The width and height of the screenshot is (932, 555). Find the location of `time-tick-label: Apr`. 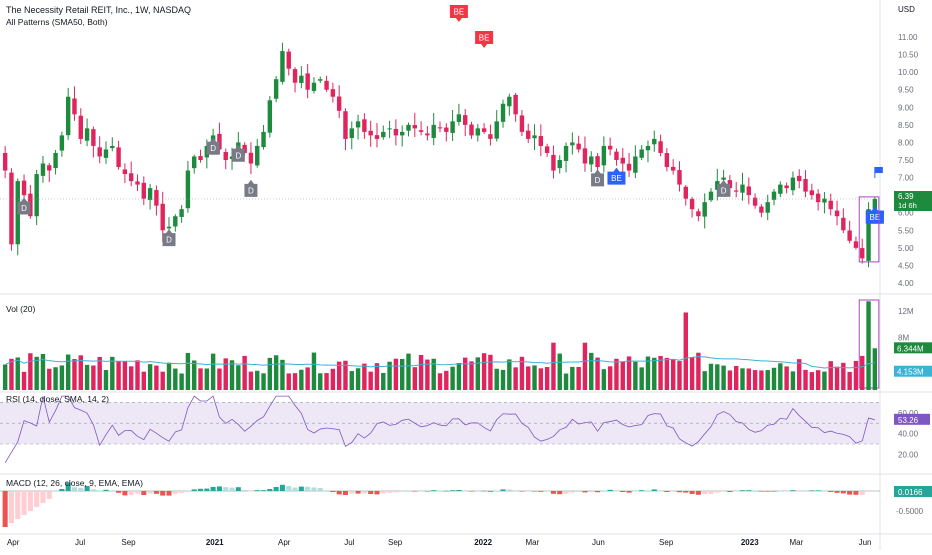

time-tick-label: Apr is located at coordinates (13, 542).